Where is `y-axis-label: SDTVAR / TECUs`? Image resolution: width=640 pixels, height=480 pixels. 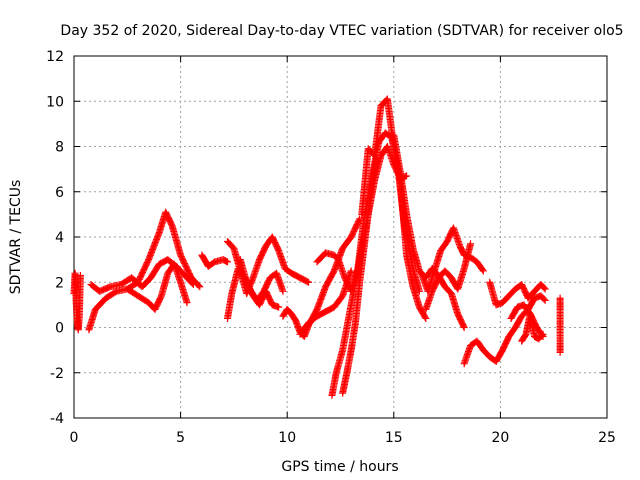 y-axis-label: SDTVAR / TECUs is located at coordinates (16, 237).